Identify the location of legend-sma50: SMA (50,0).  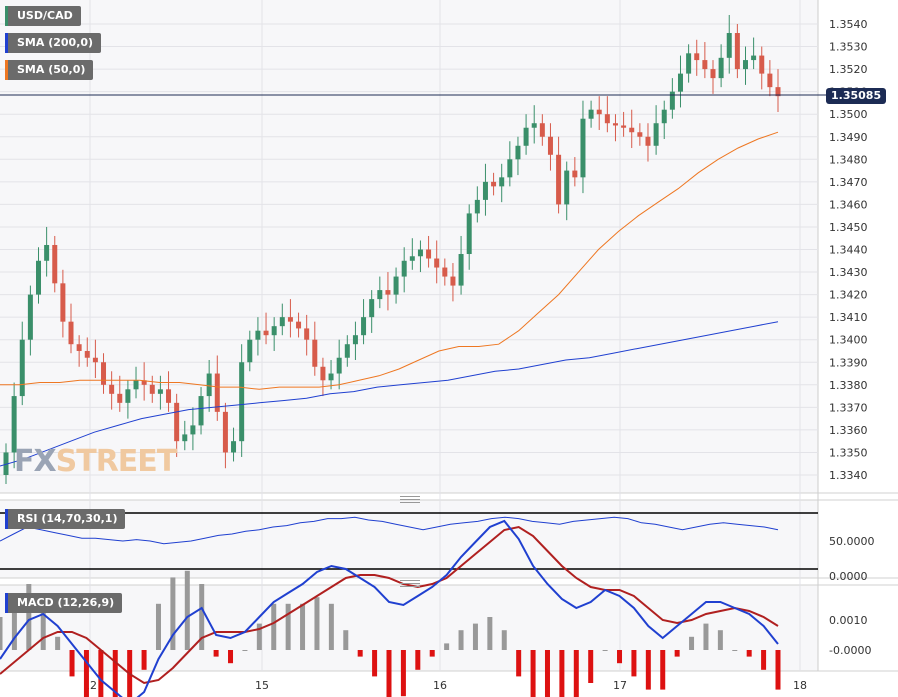
(49, 70).